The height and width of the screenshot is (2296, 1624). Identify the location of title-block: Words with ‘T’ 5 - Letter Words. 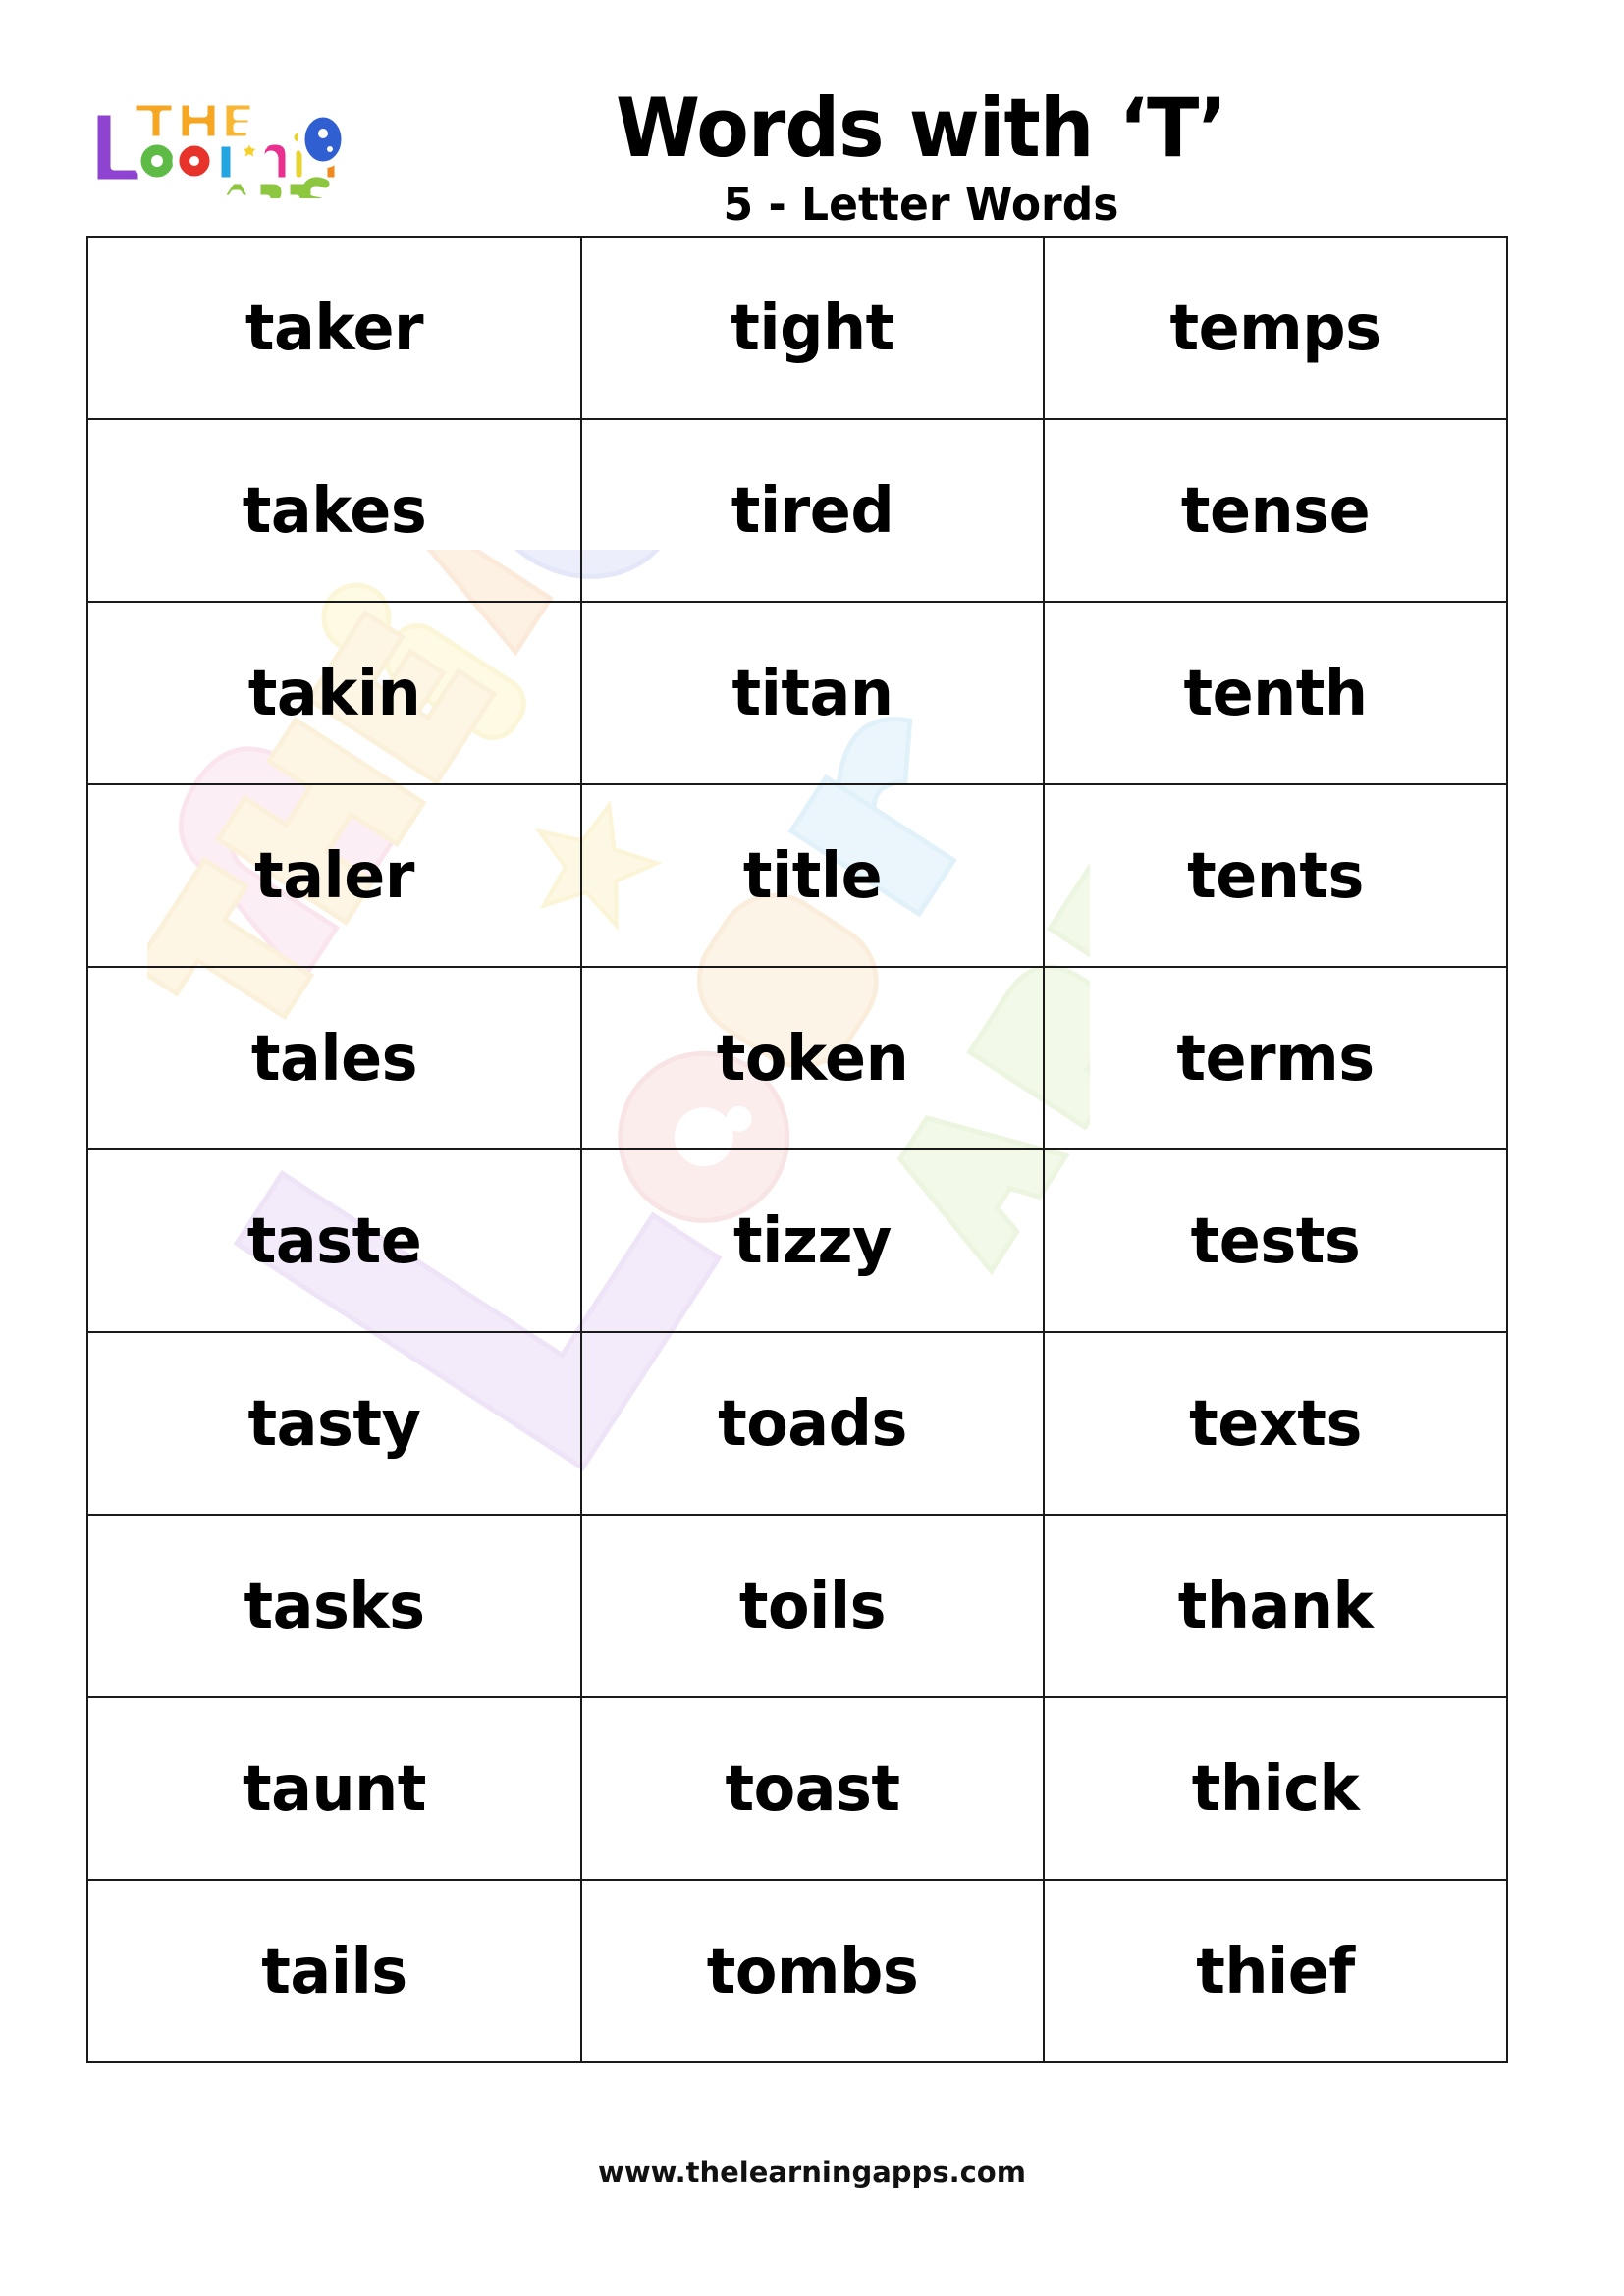
(921, 156).